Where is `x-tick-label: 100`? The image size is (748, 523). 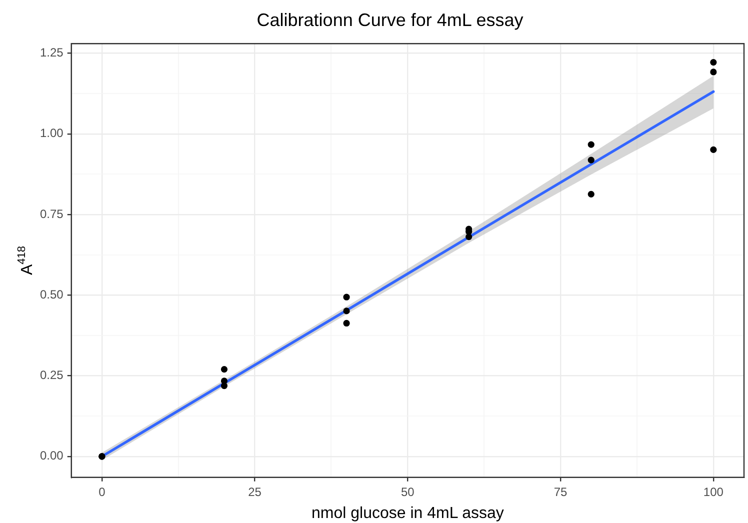
x-tick-label: 100 is located at coordinates (713, 491).